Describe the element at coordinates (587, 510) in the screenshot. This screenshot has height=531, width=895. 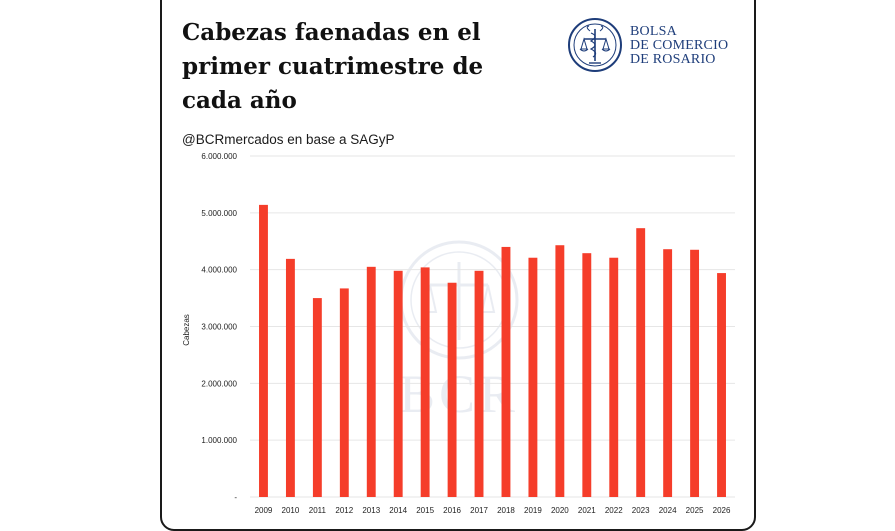
I see `x-tick-label: 2021` at that location.